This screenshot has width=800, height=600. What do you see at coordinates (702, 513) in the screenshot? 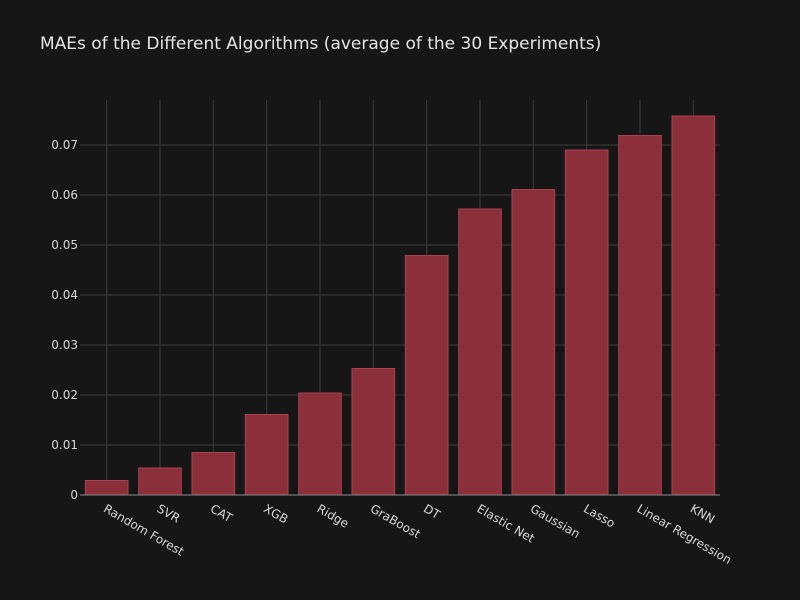
I see `x-tick-label: KNN` at bounding box center [702, 513].